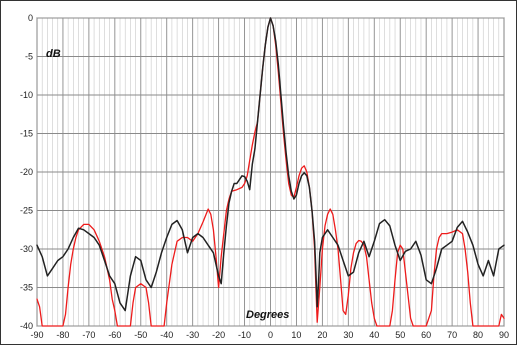 The image size is (517, 346). Describe the element at coordinates (140, 335) in the screenshot. I see `x-tick-label: -50` at that location.